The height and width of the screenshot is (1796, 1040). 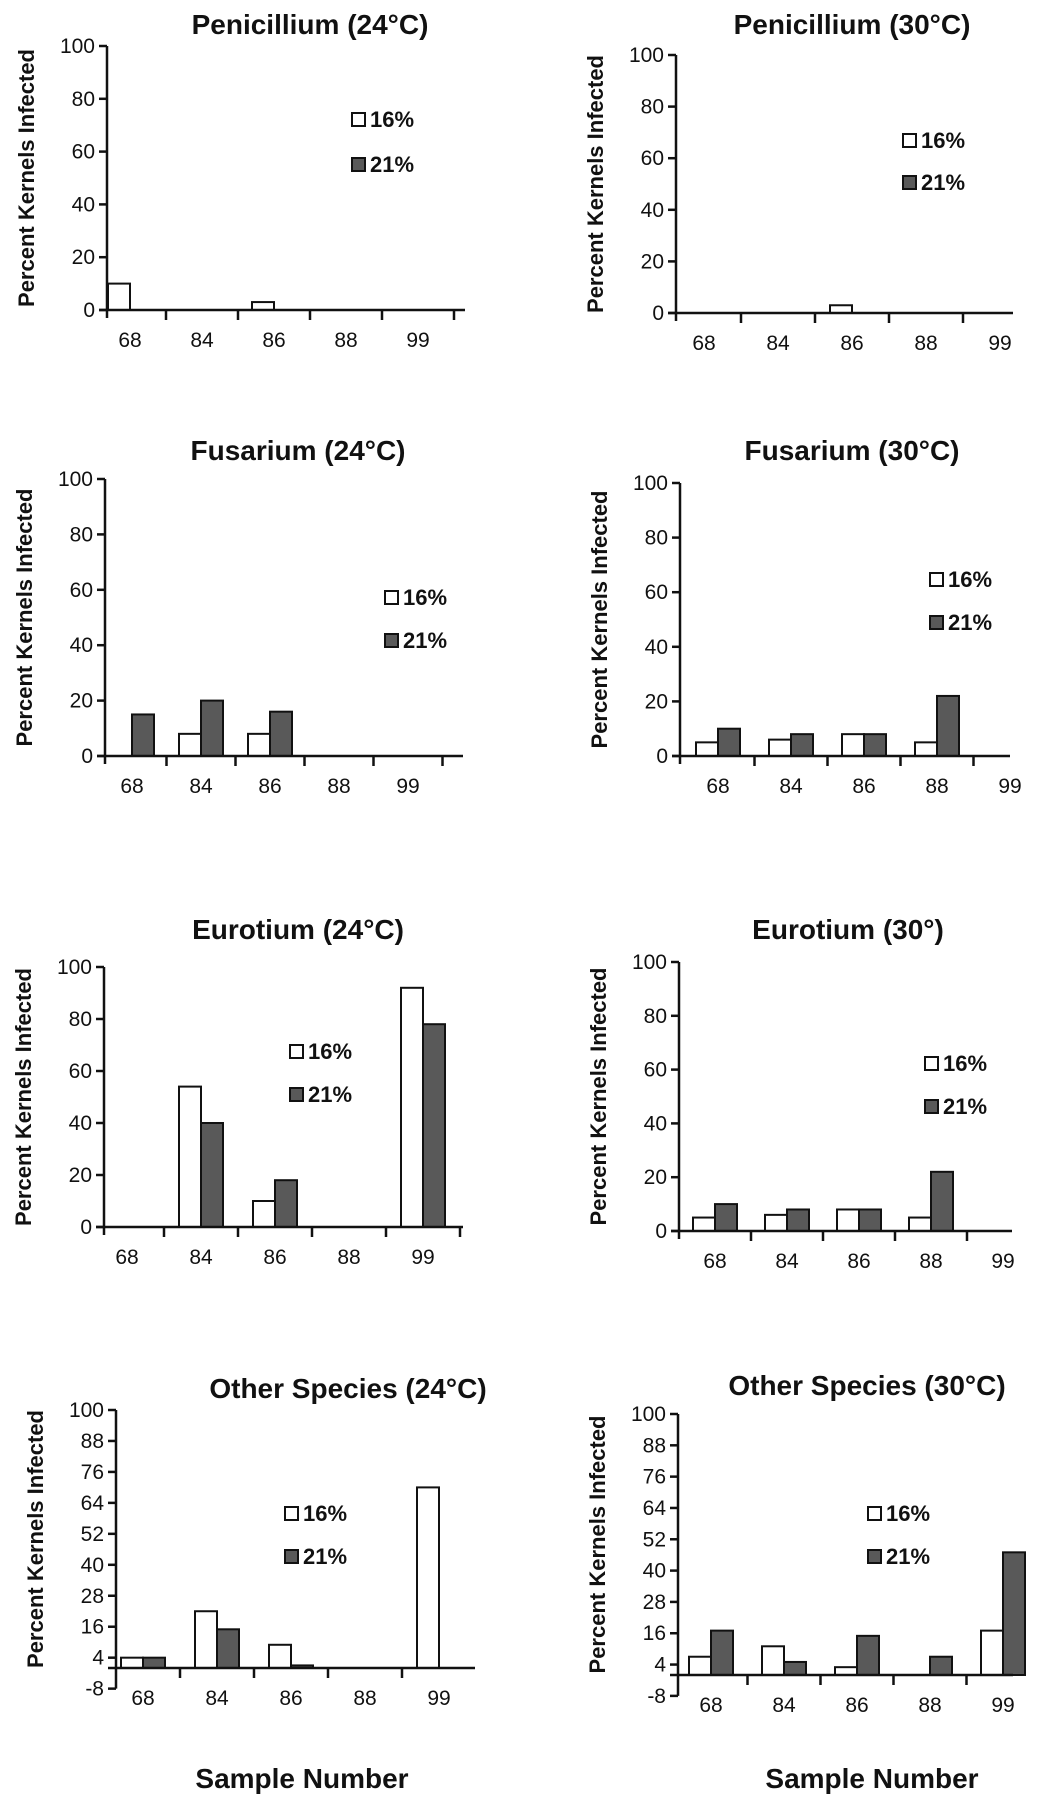 What do you see at coordinates (92, 1596) in the screenshot?
I see `y-tick-label: 28` at bounding box center [92, 1596].